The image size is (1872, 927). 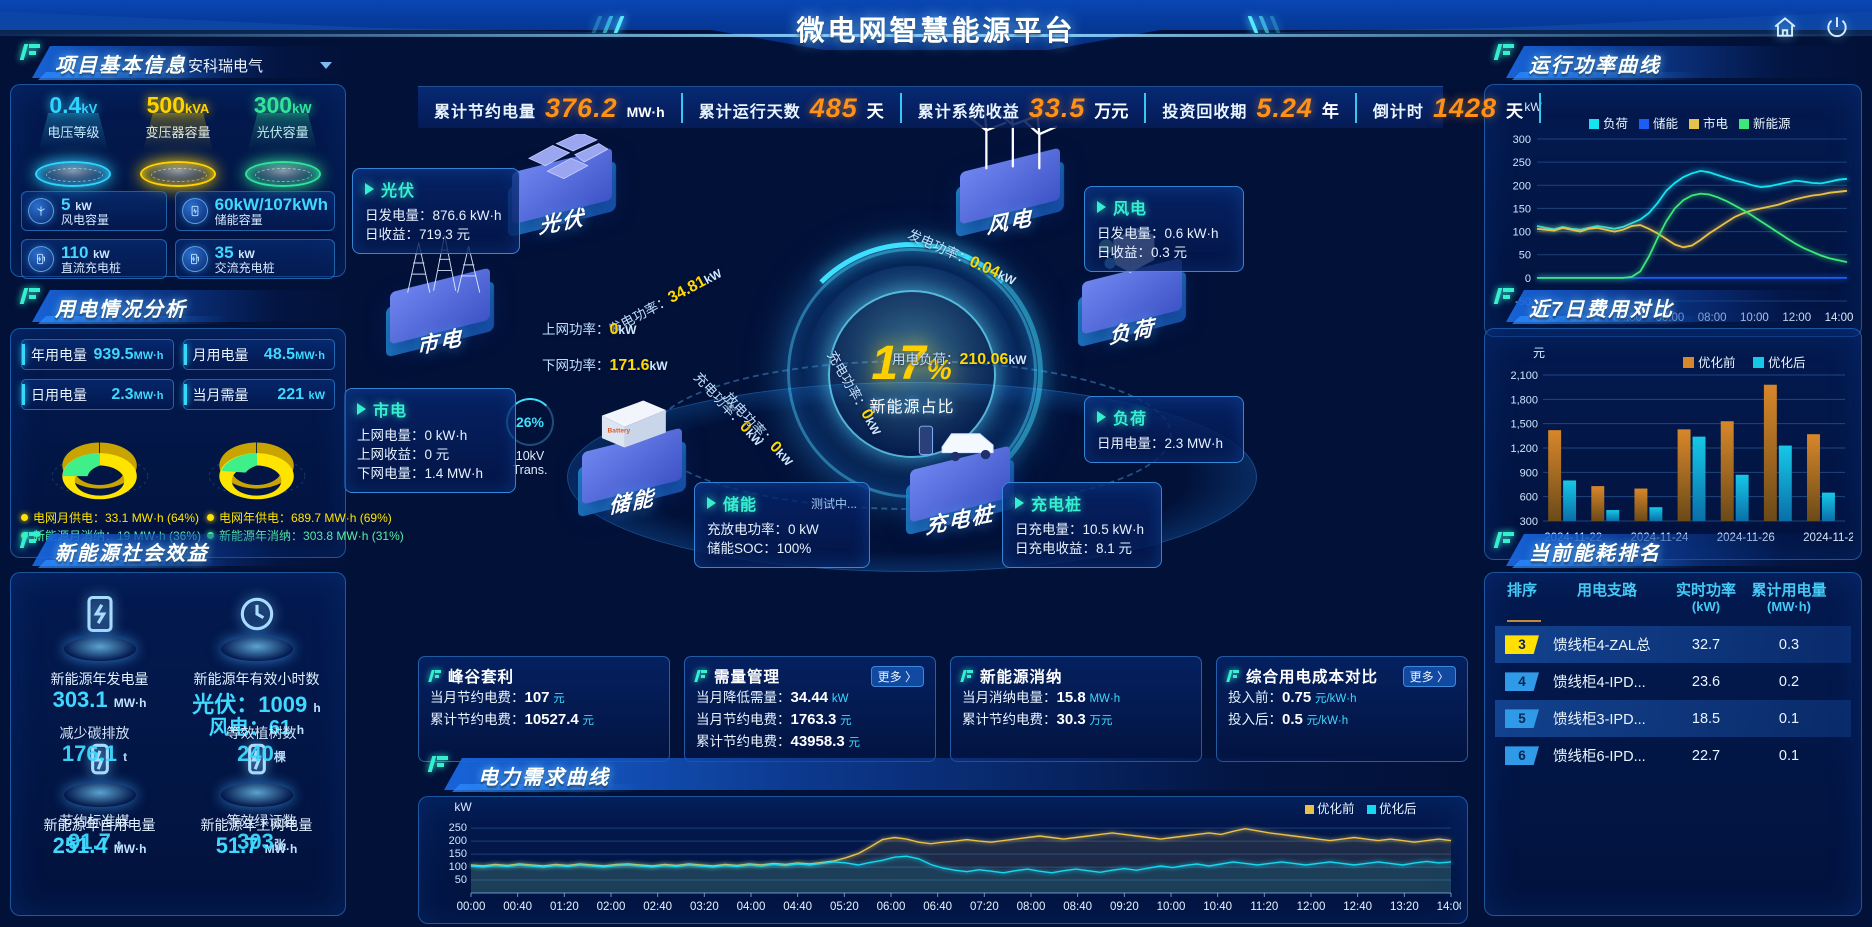 I want to click on infobox-storage: 储能 测试中... 充放电功率：0 kW 储能SOC：100%, so click(x=782, y=525).